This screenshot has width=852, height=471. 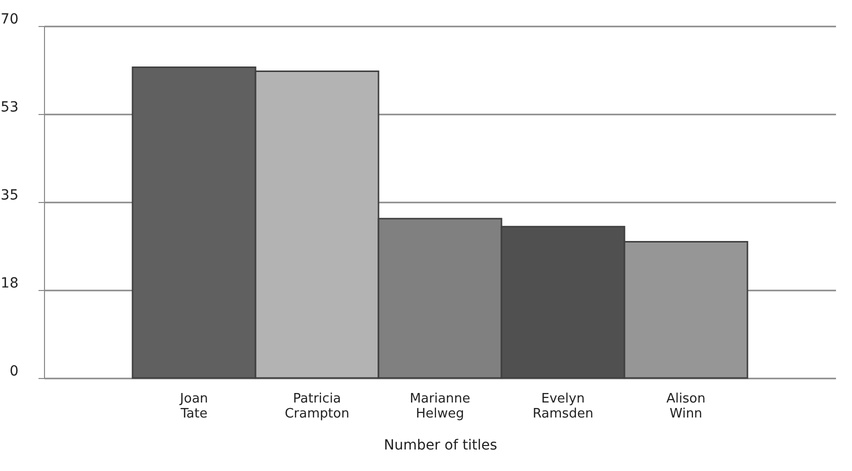 What do you see at coordinates (563, 407) in the screenshot?
I see `x-tick-label: Evelyn Ramsden` at bounding box center [563, 407].